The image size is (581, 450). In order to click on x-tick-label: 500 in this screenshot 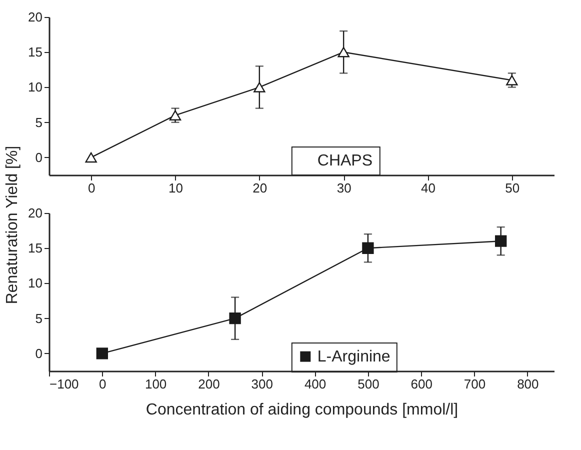, I will do `click(369, 384)`.